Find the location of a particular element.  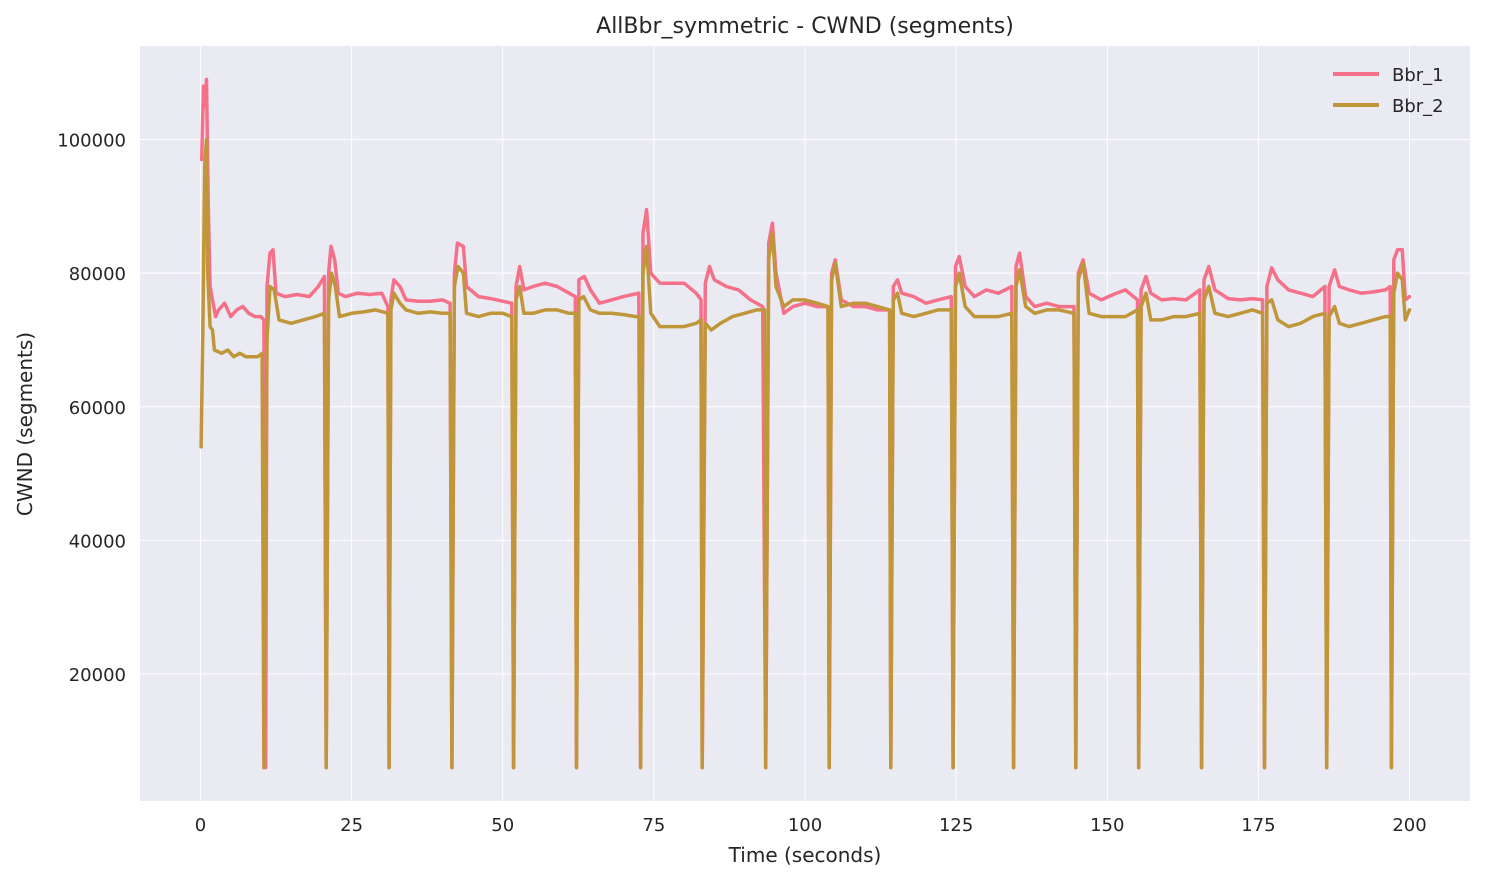

x-tick-label: 125 is located at coordinates (956, 825).